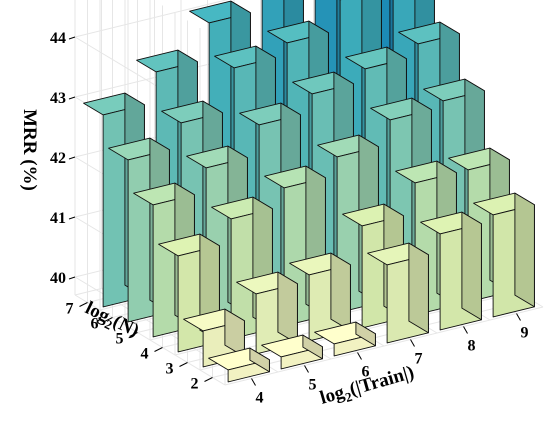 This screenshot has width=545, height=421. What do you see at coordinates (95, 324) in the screenshot?
I see `y-tick-label: 6` at bounding box center [95, 324].